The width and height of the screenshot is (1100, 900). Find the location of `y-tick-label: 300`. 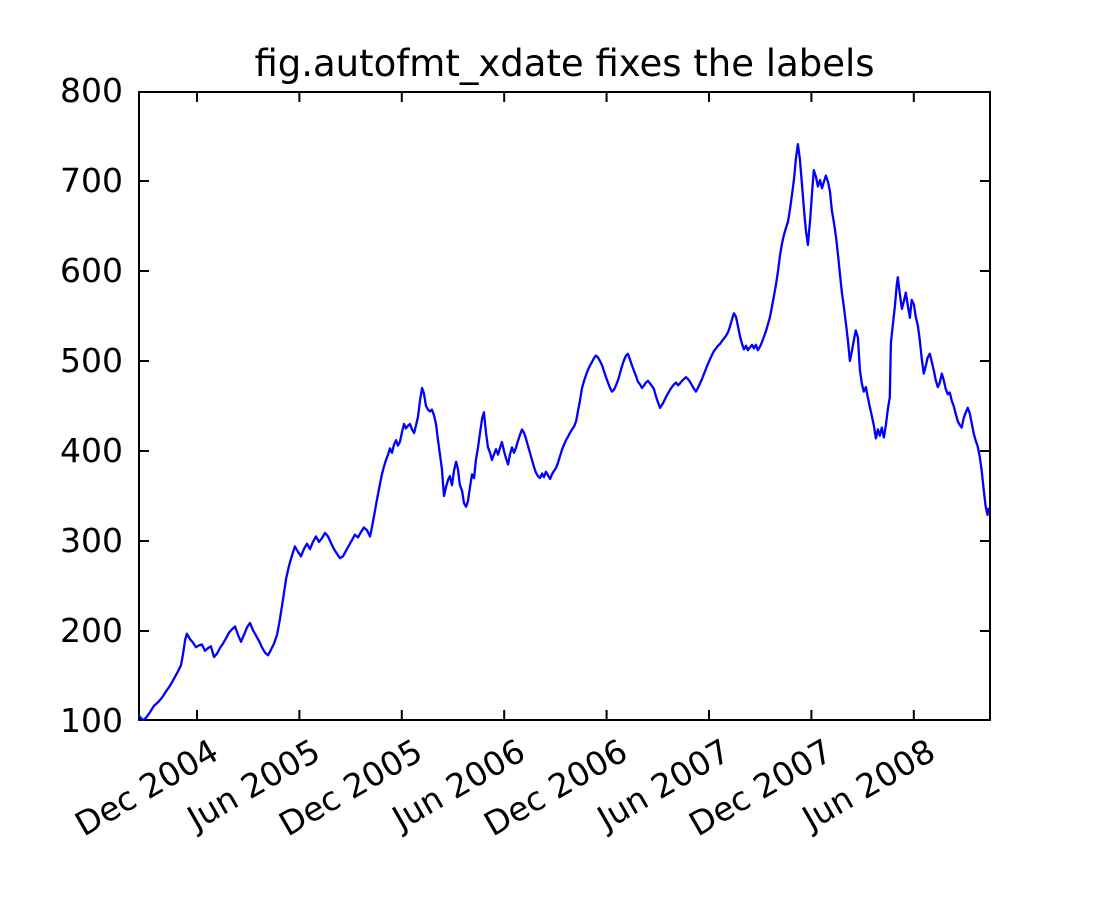

y-tick-label: 300 is located at coordinates (91, 540).